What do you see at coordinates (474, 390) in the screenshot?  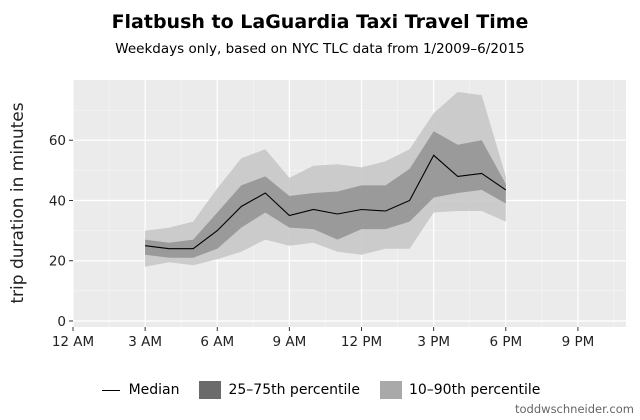 I see `legend-label-p10-p90: 10–90th percentile` at bounding box center [474, 390].